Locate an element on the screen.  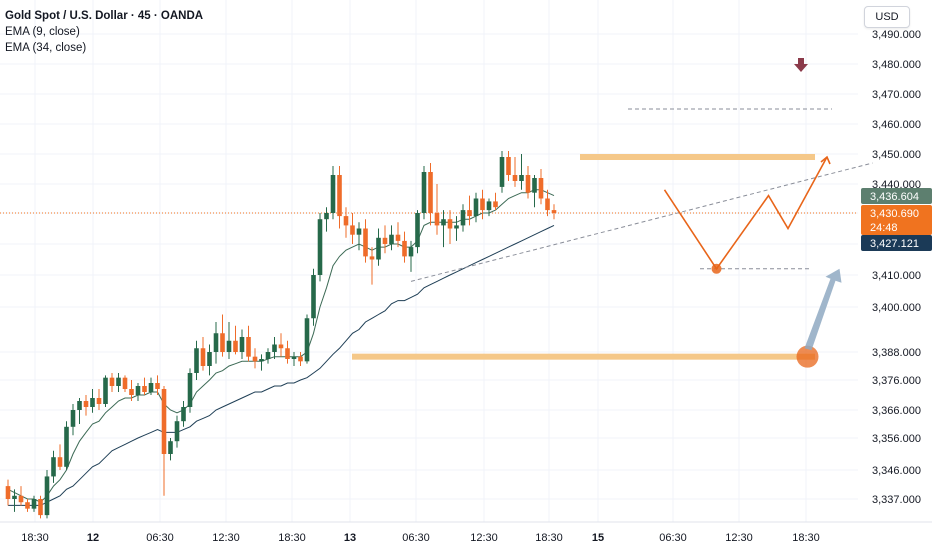
price-tick-label: 3,450.000 is located at coordinates (896, 155).